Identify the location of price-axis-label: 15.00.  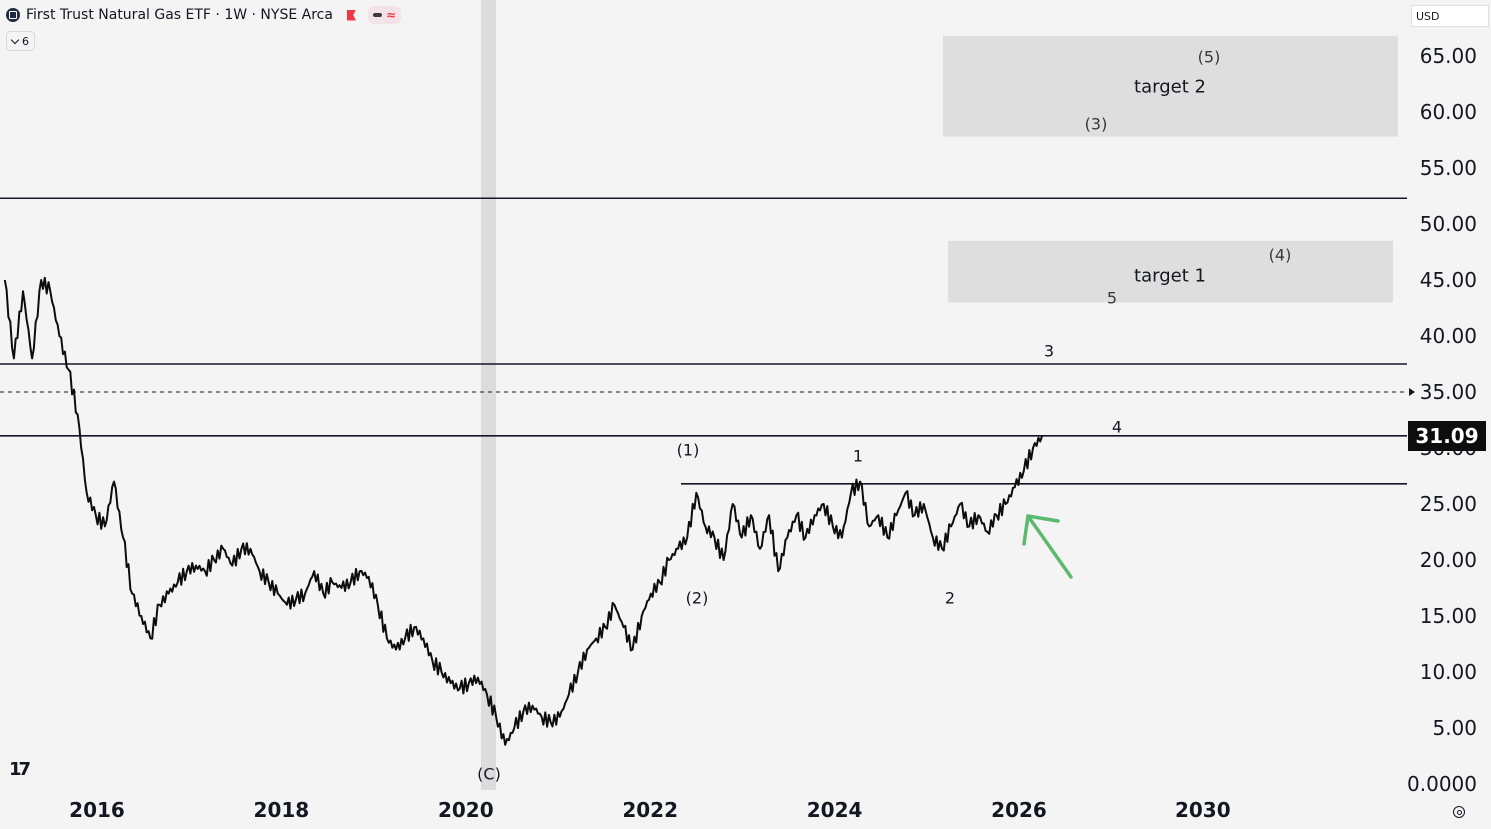
(1448, 616).